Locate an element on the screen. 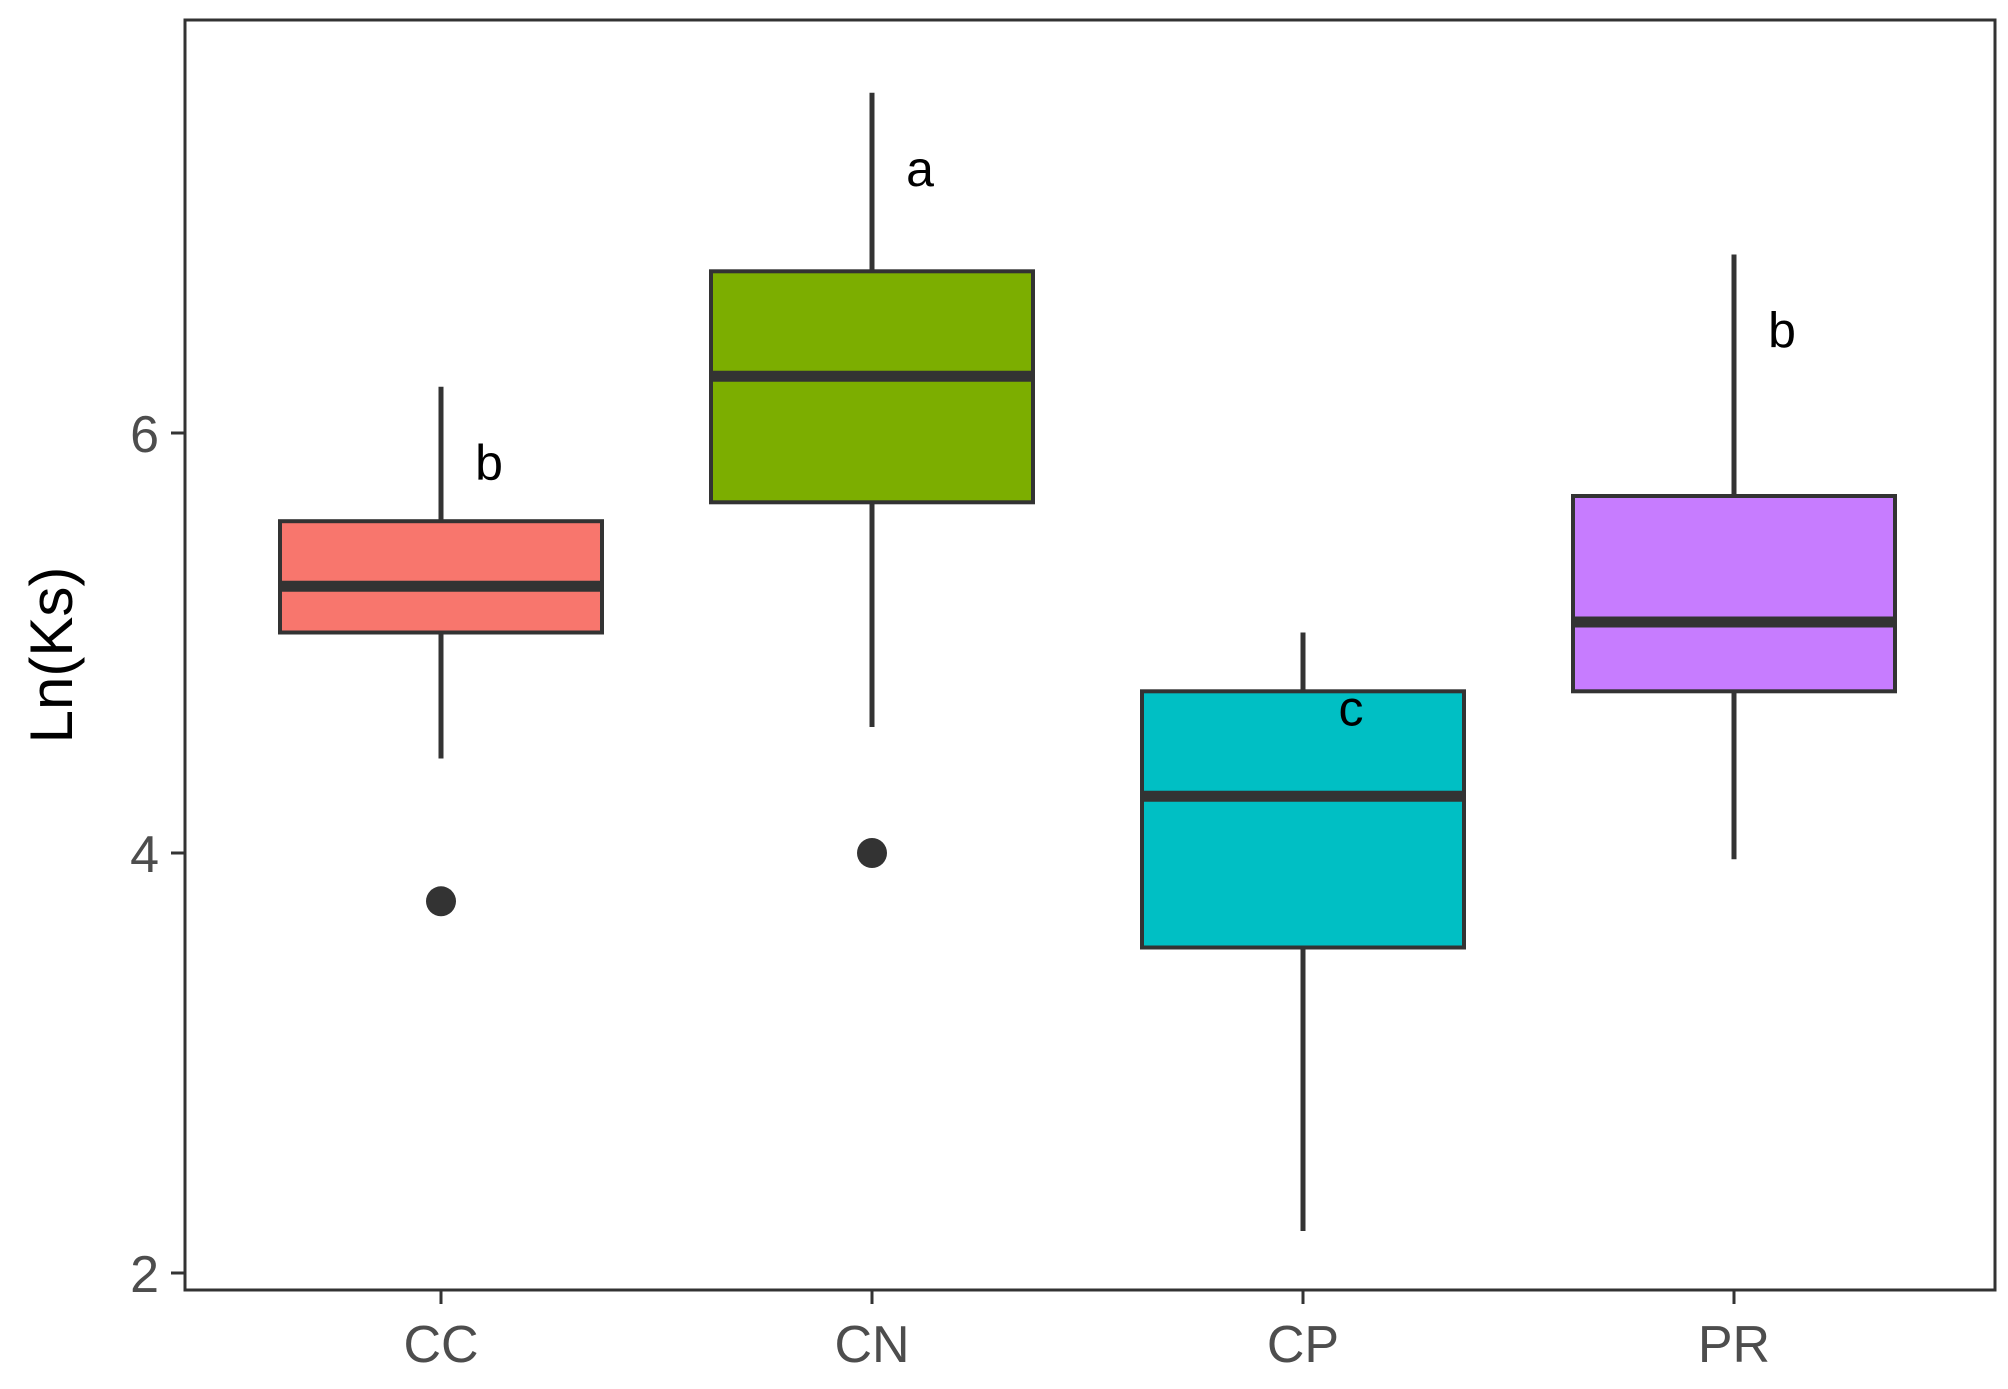 Image resolution: width=2008 pixels, height=1389 pixels. x-tick-label: CP is located at coordinates (1303, 1345).